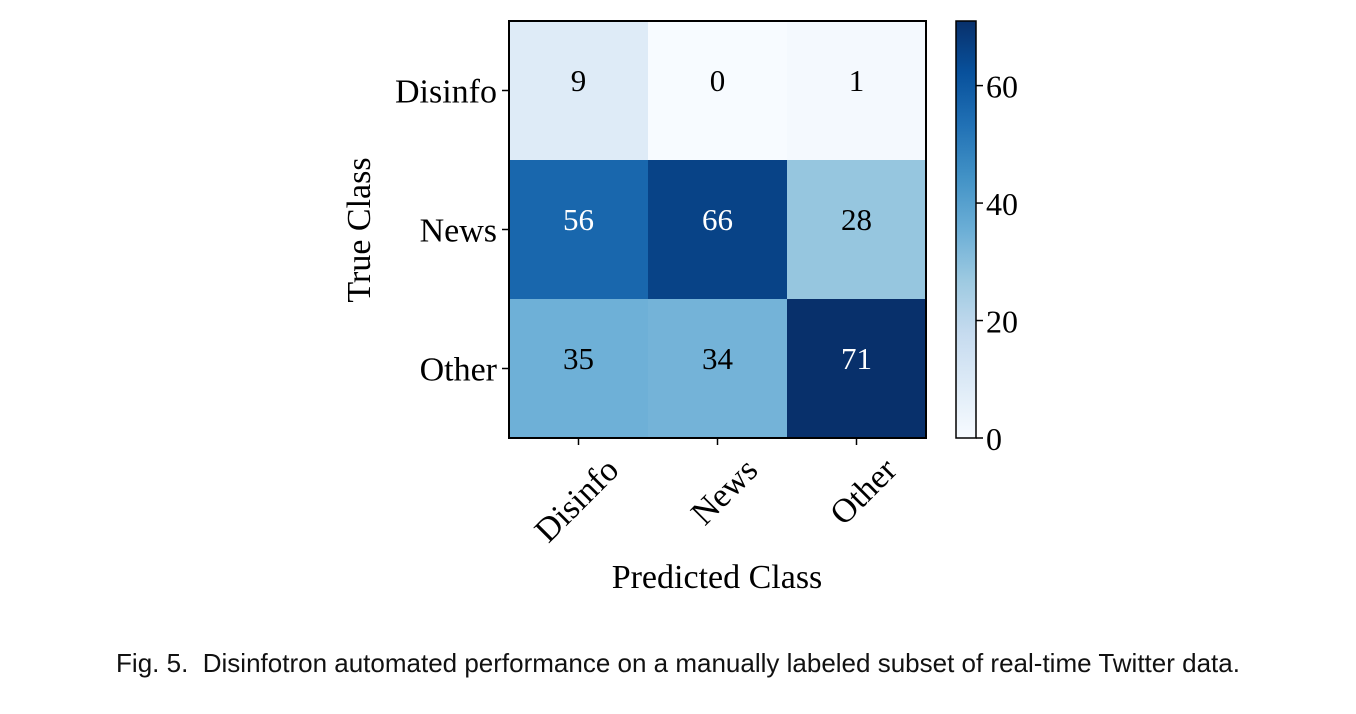 Image resolution: width=1356 pixels, height=714 pixels. Describe the element at coordinates (718, 80) in the screenshot. I see `cell-value-label: 0` at that location.